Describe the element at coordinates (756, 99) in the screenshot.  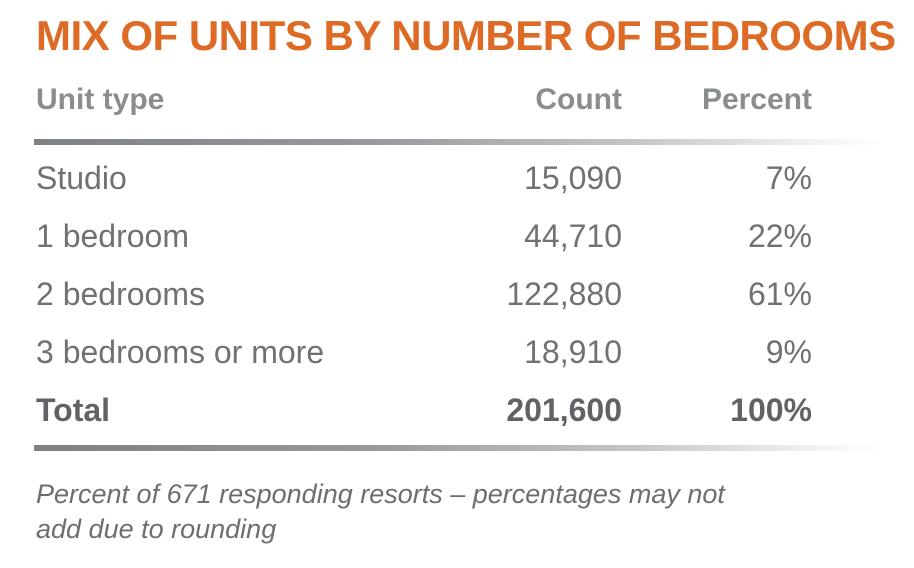
I see `column-header-percent: Percent` at that location.